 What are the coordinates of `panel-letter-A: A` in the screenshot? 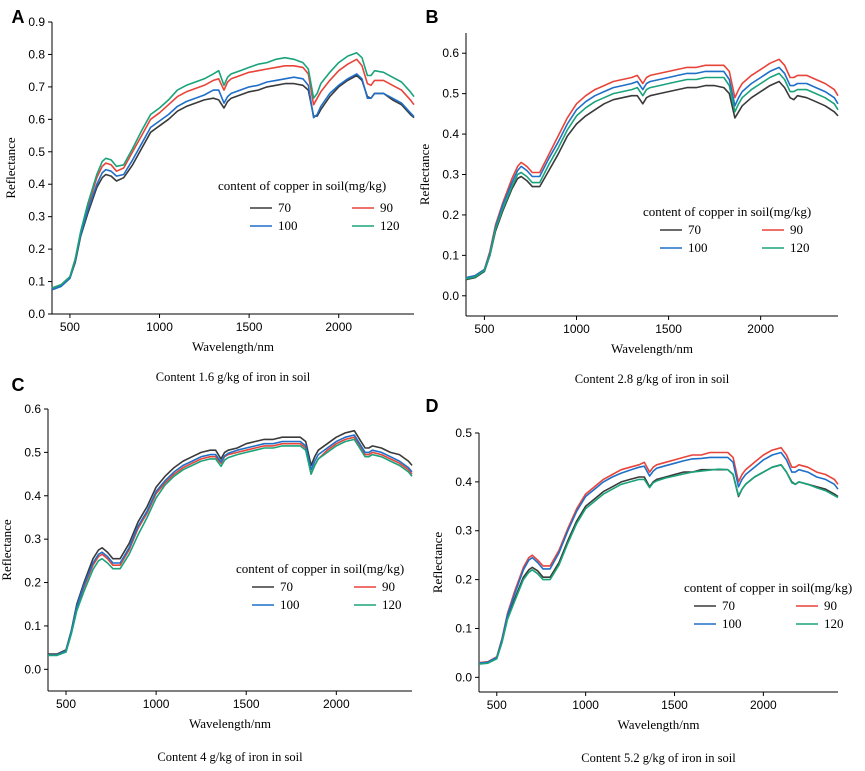 It's located at (18, 17).